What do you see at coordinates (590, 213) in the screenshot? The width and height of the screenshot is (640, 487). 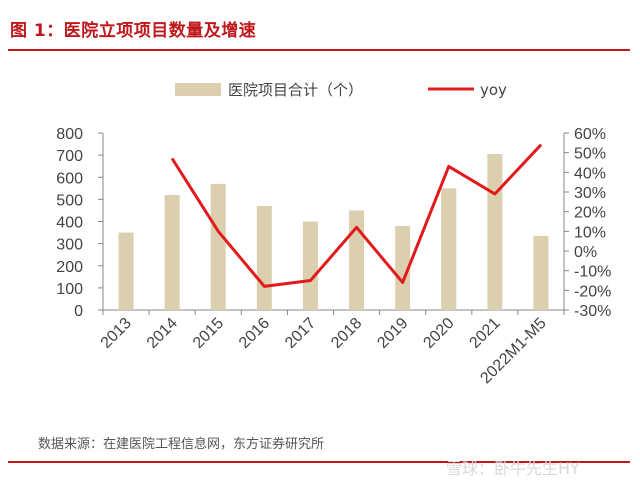 I see `right-tick-label: 20%` at bounding box center [590, 213].